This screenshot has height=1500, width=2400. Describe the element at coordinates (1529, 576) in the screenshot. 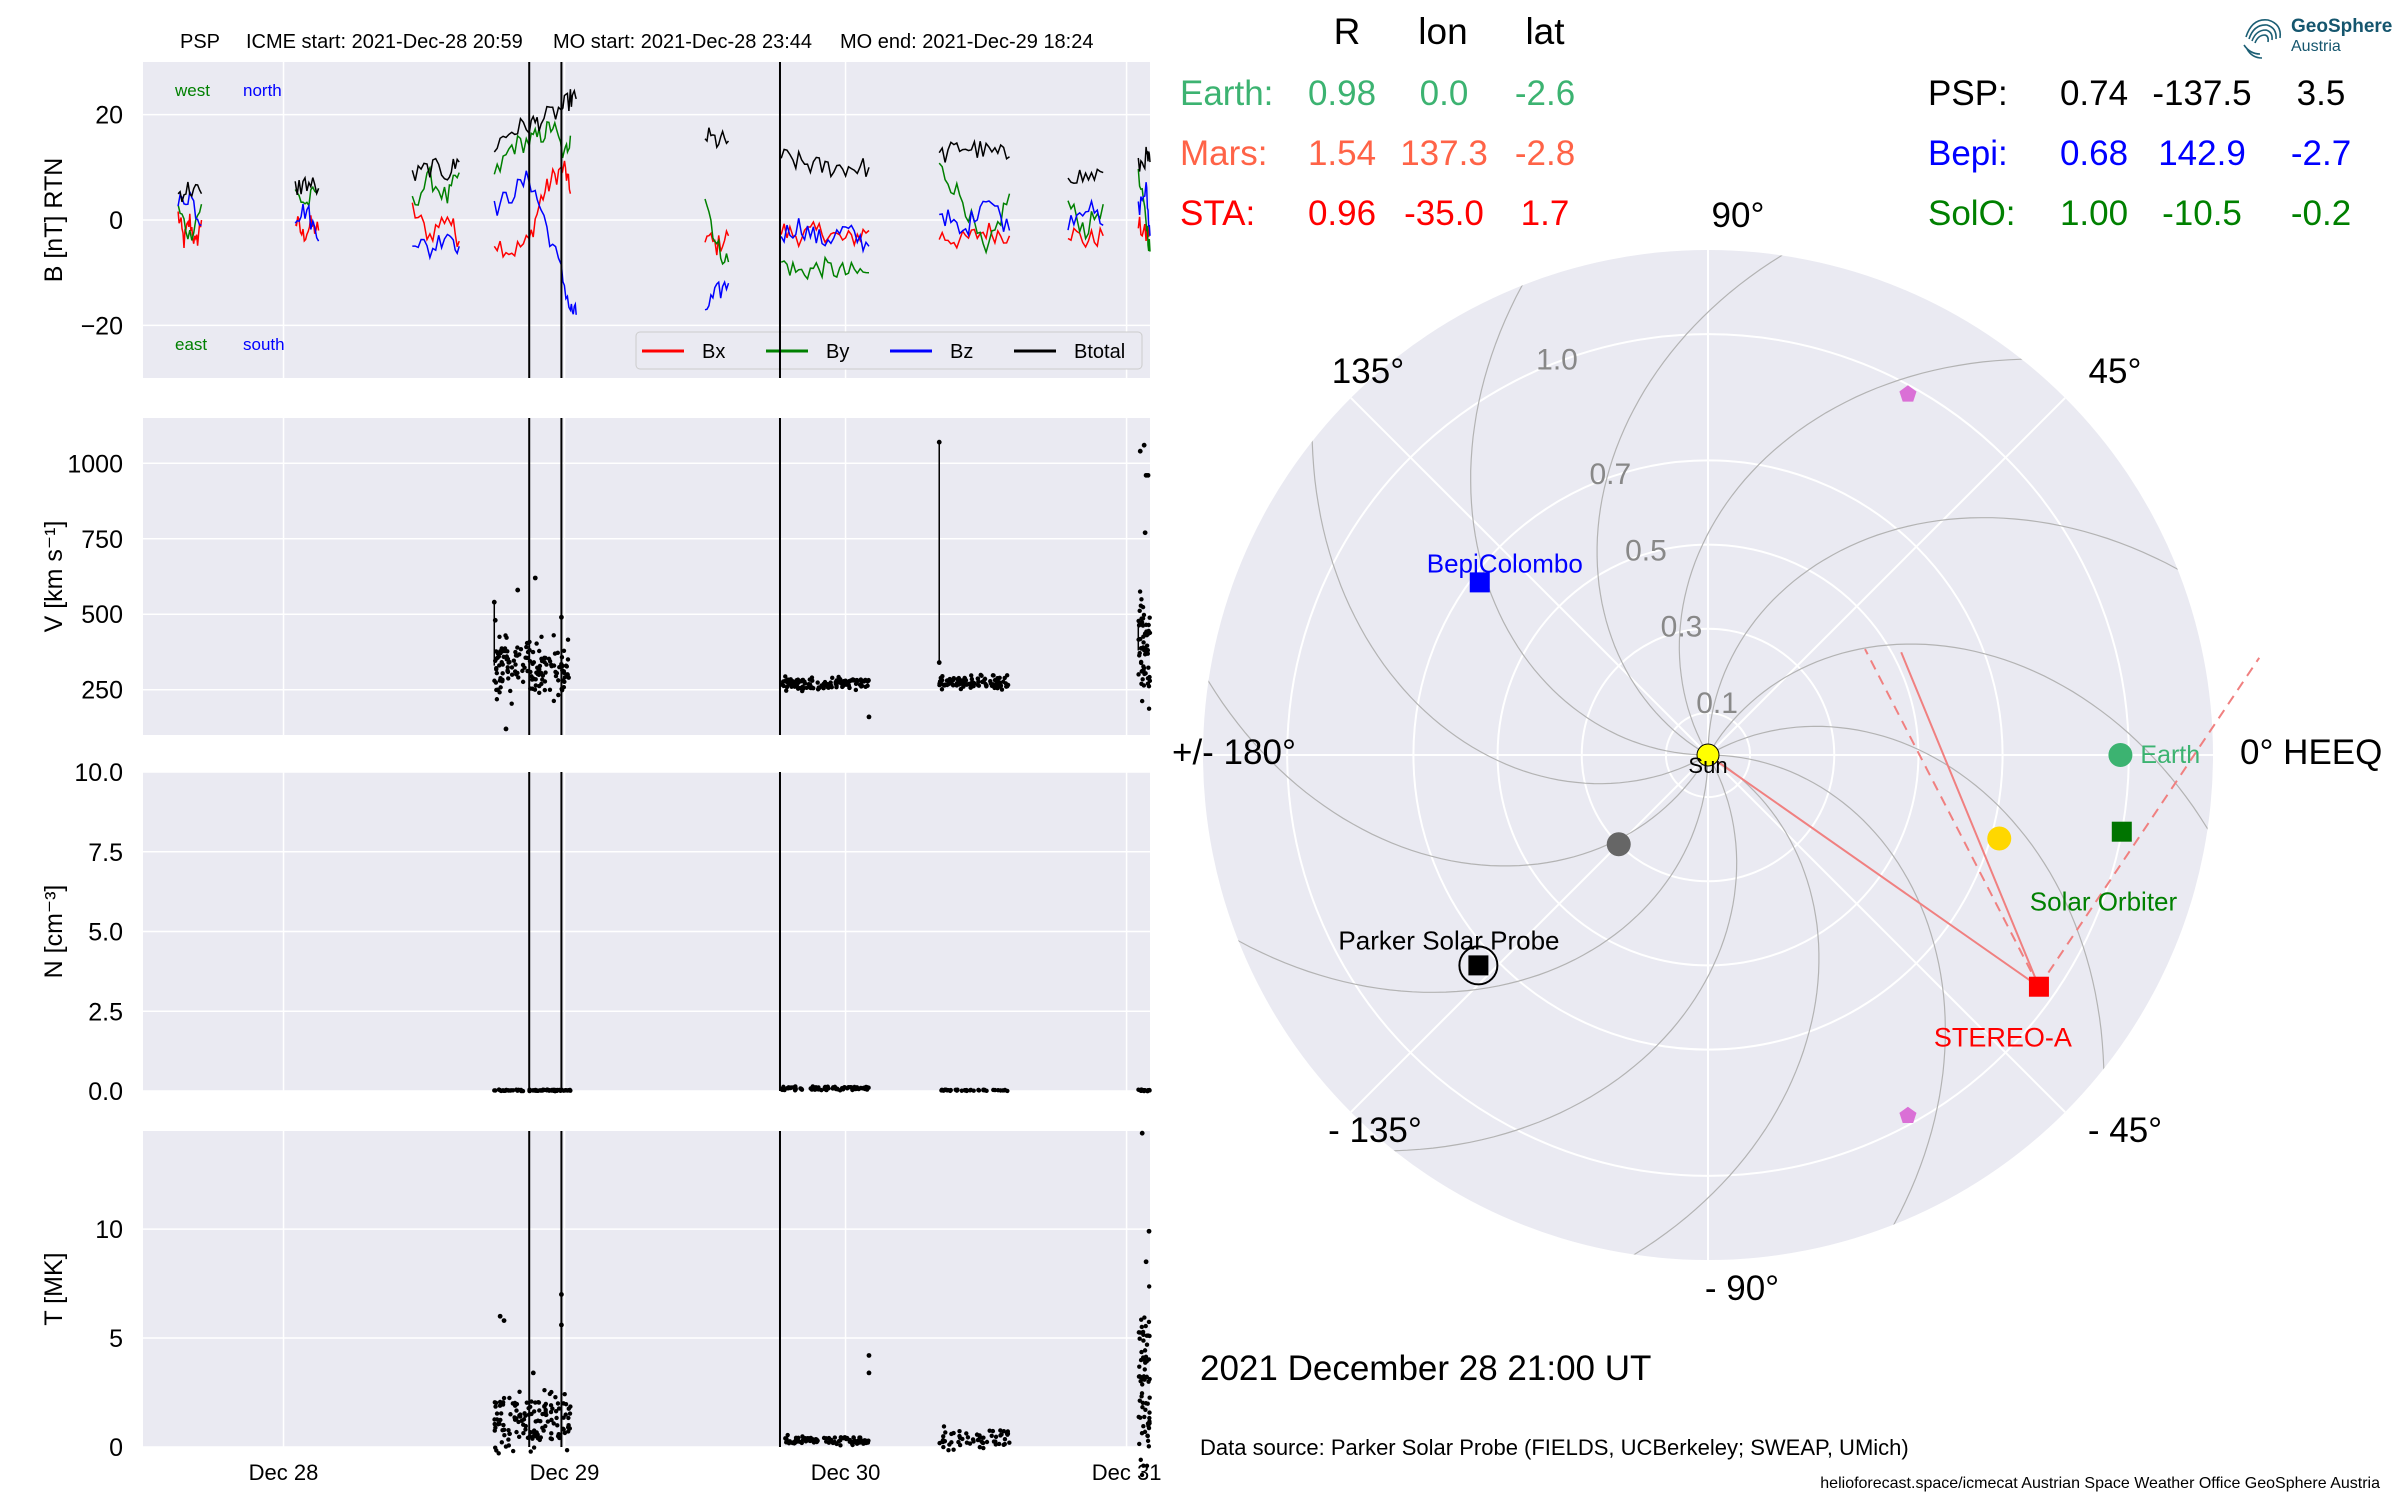

I see `angular-gridline` at that location.